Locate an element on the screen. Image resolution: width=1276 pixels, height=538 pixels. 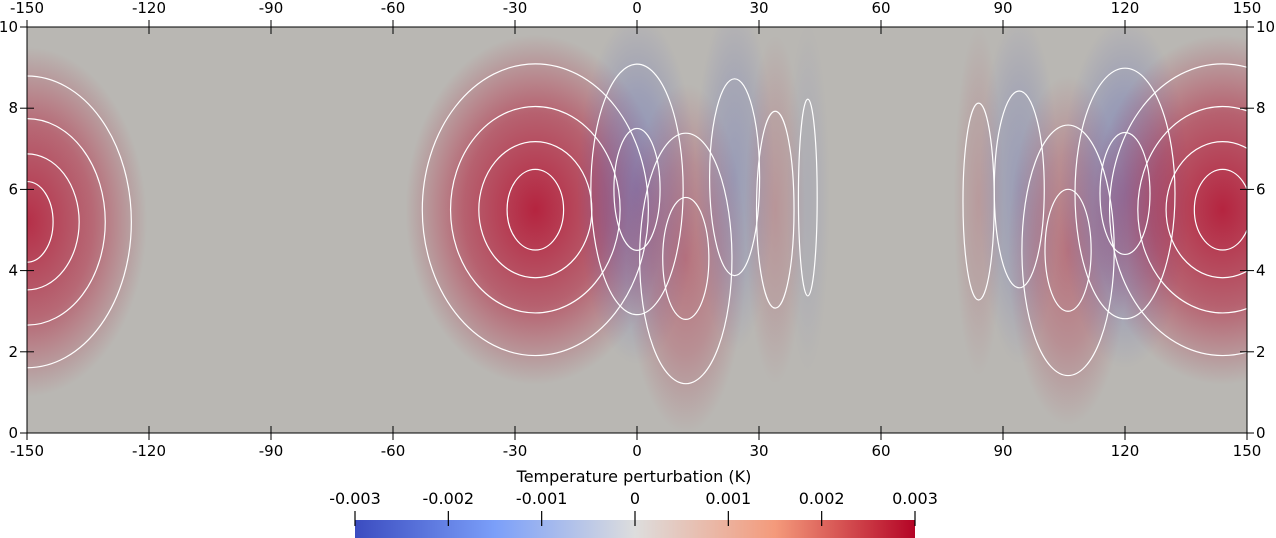
x-tick-label-bottom: 30 is located at coordinates (758, 451).